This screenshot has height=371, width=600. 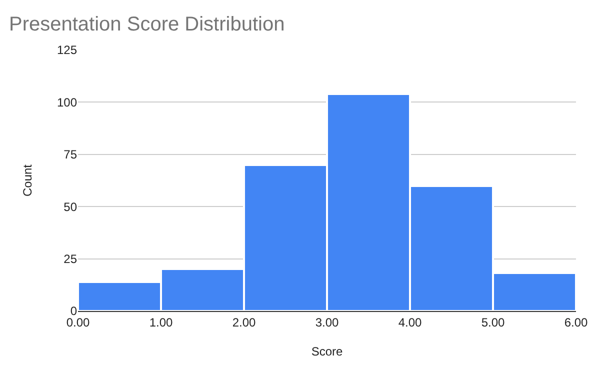 What do you see at coordinates (27, 180) in the screenshot?
I see `y-axis-title: Count` at bounding box center [27, 180].